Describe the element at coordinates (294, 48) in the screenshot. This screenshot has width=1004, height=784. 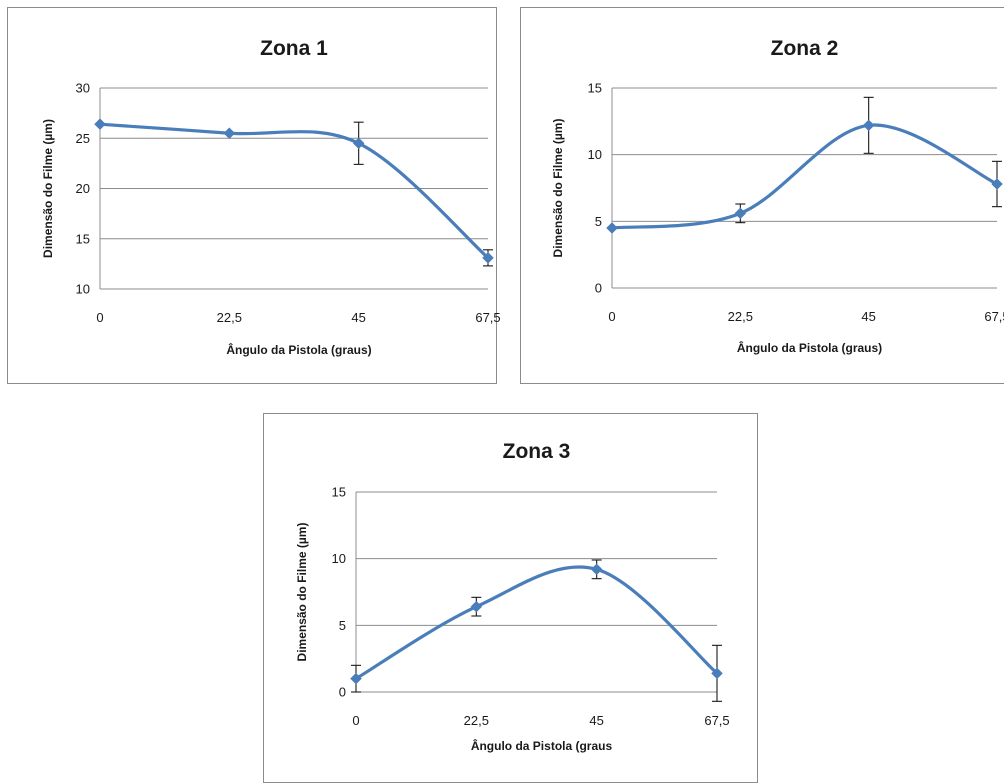
I see `chart-title: Zona 1` at that location.